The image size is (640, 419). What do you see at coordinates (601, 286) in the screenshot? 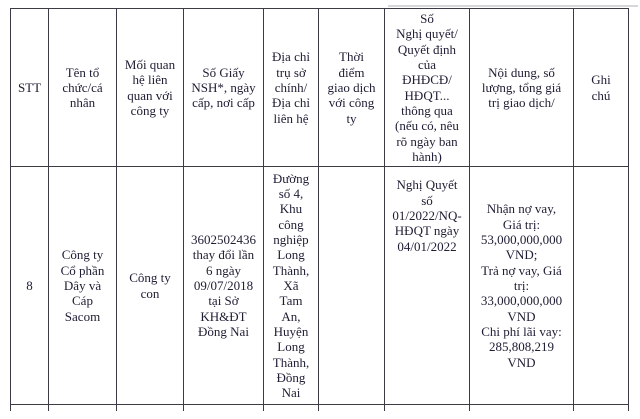
I see `cell-notes` at bounding box center [601, 286].